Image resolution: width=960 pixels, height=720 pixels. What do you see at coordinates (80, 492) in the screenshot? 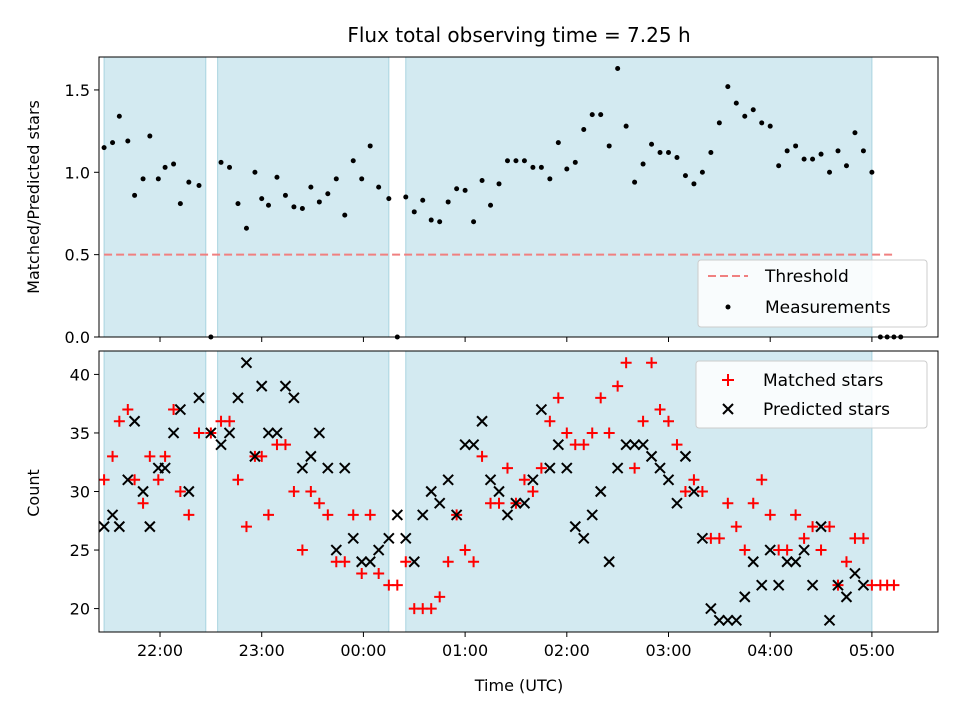
I see `y-tick-label: 30` at bounding box center [80, 492].